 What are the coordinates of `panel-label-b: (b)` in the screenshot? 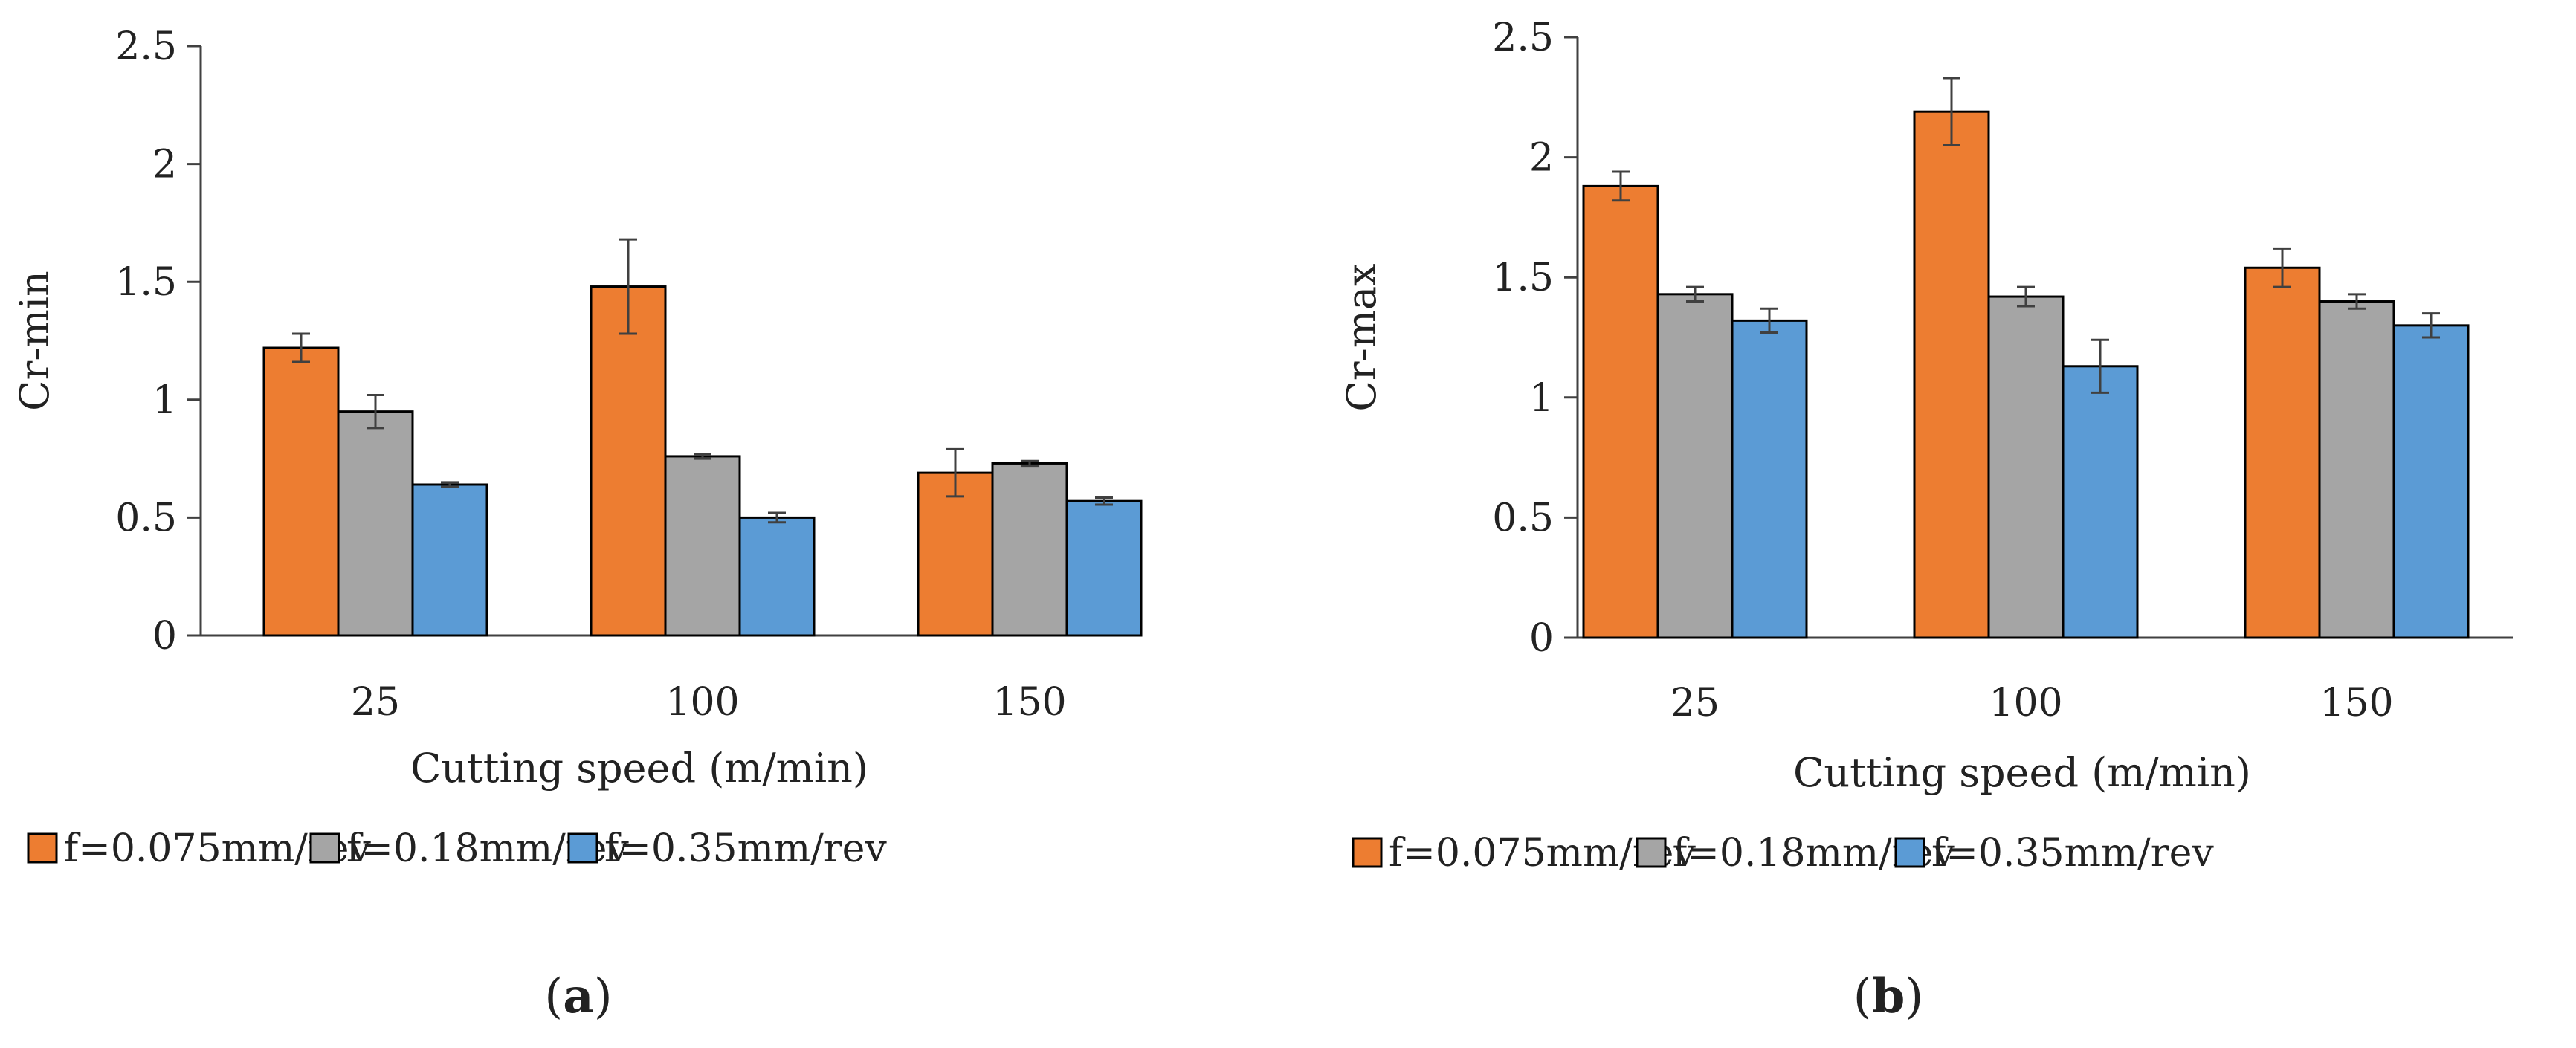 It's located at (1888, 996).